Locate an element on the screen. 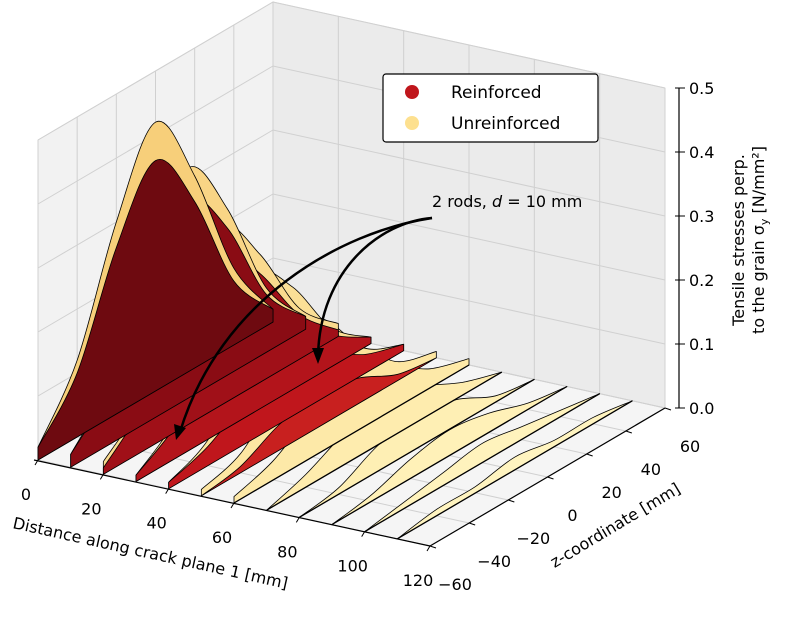 Image resolution: width=802 pixels, height=630 pixels. x-tick-label: 40 is located at coordinates (156, 523).